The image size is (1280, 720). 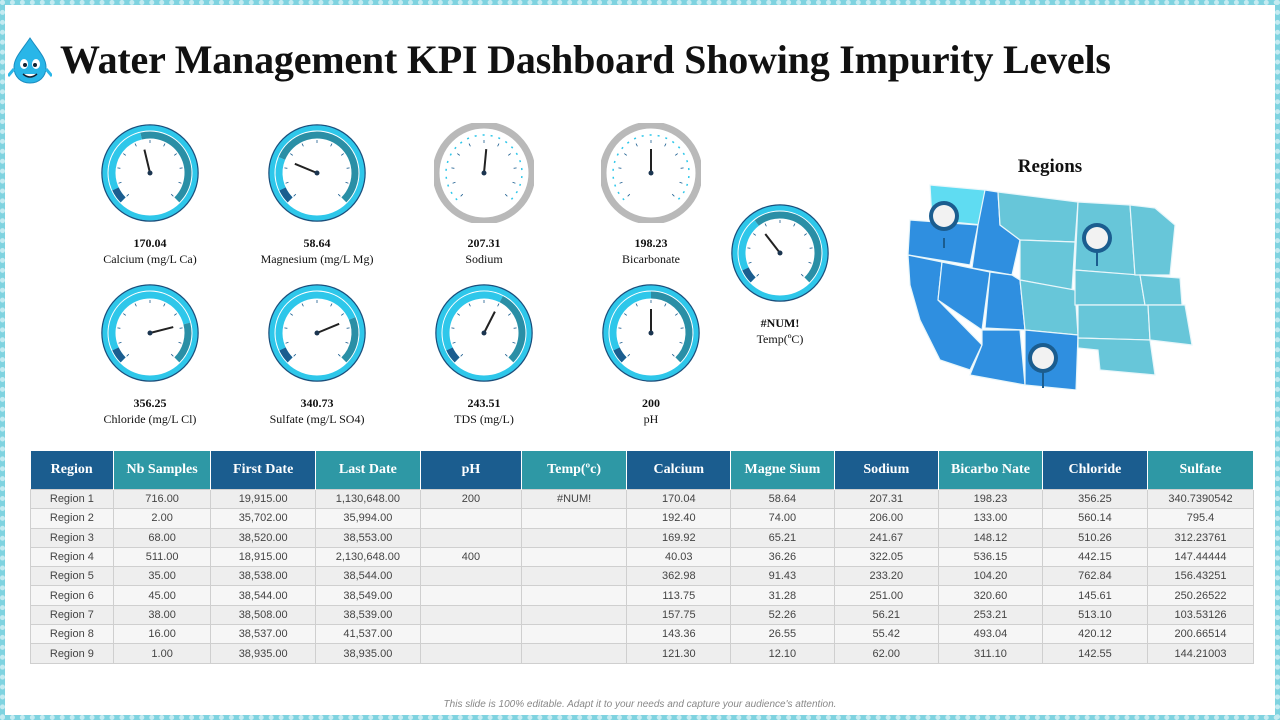 I want to click on column-header: Sodium, so click(x=887, y=470).